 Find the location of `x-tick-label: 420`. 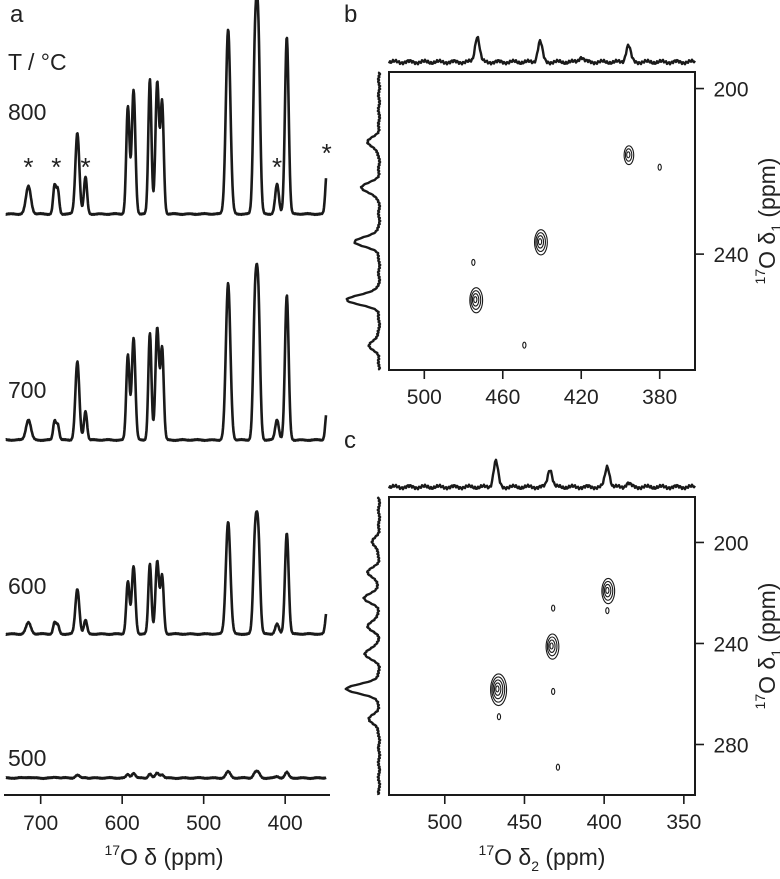

x-tick-label: 420 is located at coordinates (581, 397).